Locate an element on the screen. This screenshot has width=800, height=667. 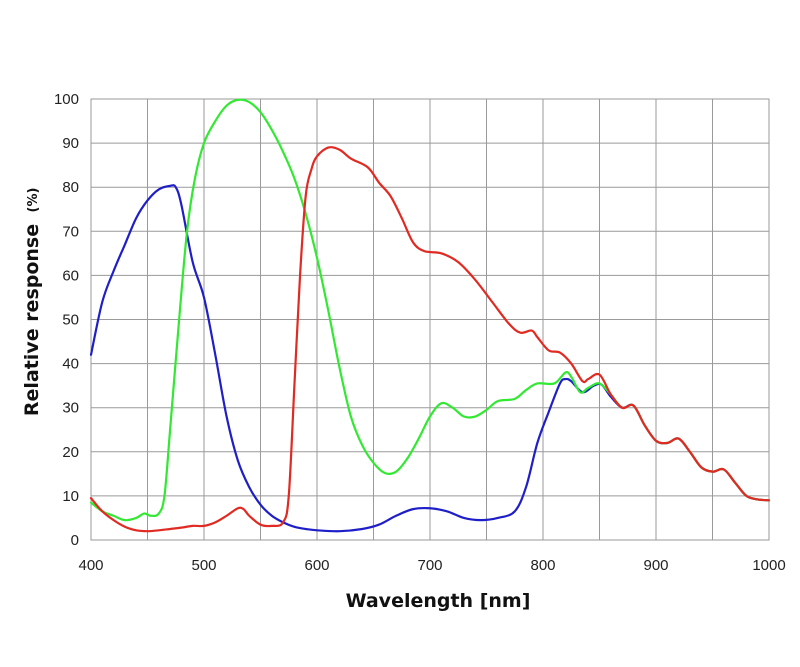
y-axis-unit: (%) is located at coordinates (33, 200).